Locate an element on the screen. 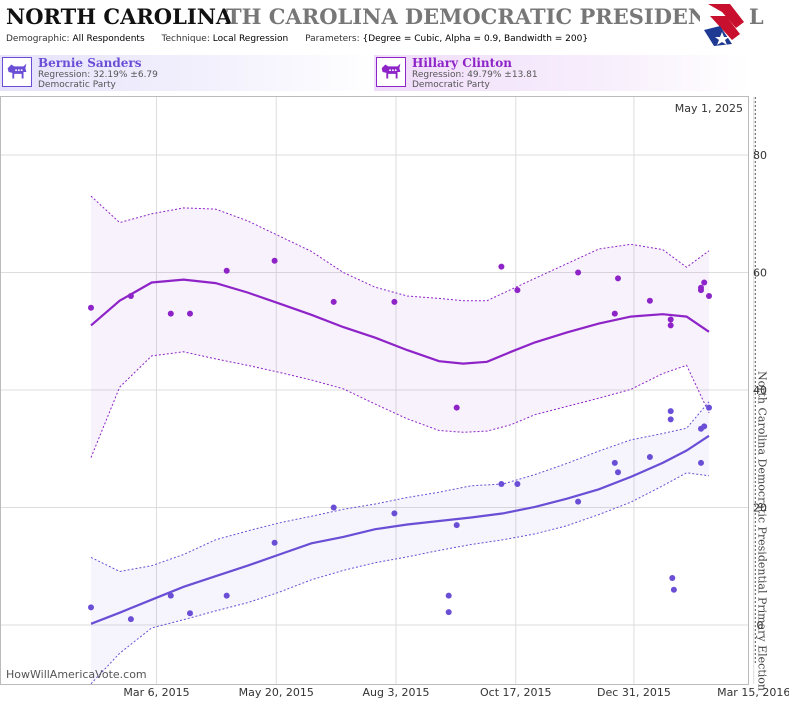 The image size is (789, 704). band-lower-line is located at coordinates (400, 404).